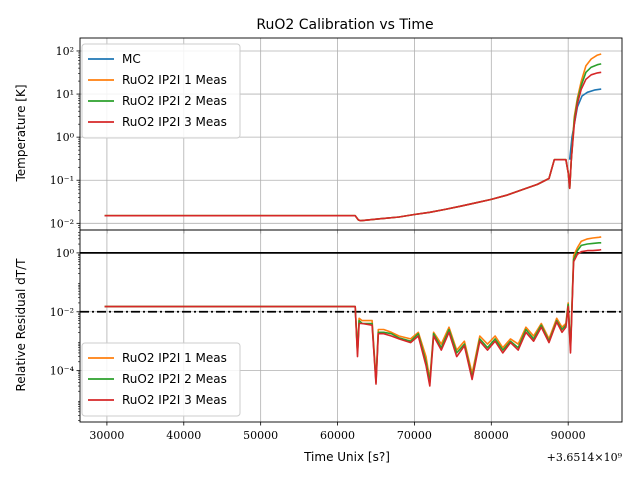 This screenshot has width=640, height=480. Describe the element at coordinates (21, 325) in the screenshot. I see `y-axis-label-residual: Relative Residual dT/T` at that location.